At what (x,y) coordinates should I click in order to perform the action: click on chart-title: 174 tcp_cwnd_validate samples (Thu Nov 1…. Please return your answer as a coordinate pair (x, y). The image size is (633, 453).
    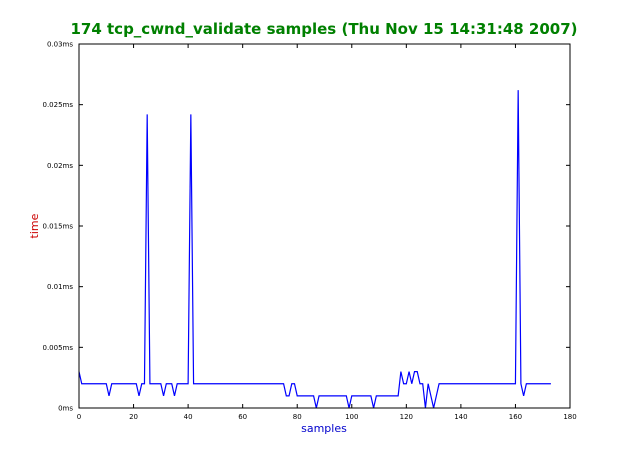
    Looking at the image, I should click on (323, 29).